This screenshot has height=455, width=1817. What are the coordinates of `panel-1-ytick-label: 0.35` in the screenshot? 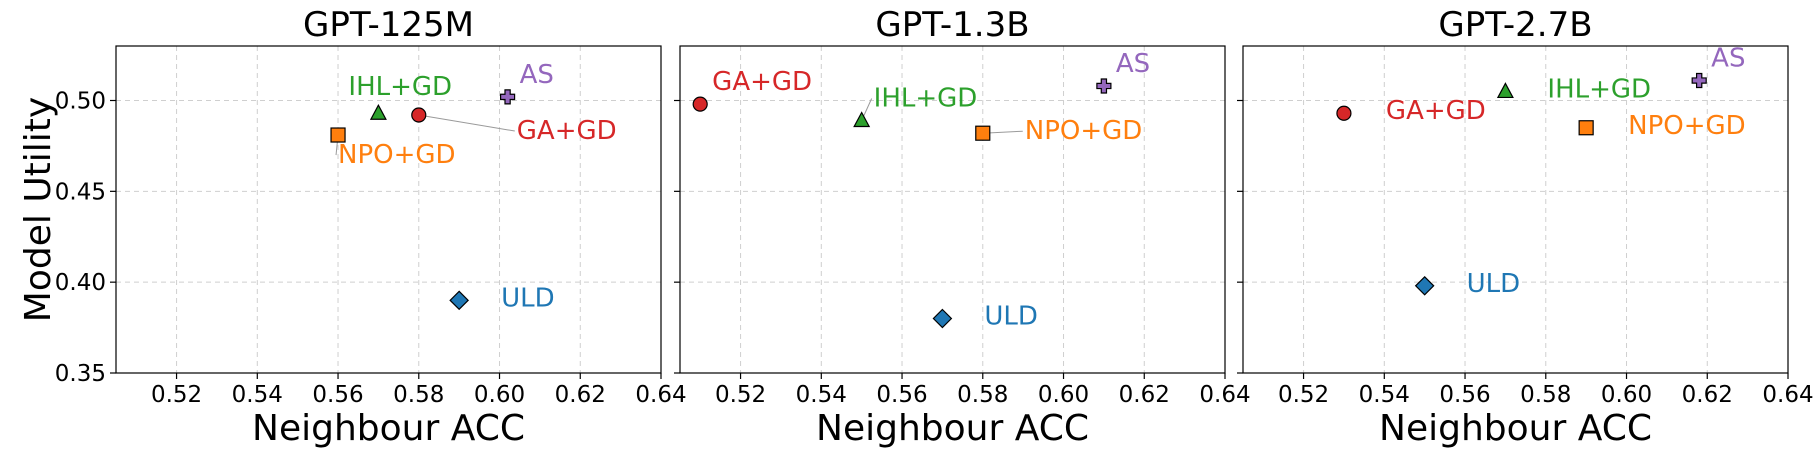 It's located at (80, 374).